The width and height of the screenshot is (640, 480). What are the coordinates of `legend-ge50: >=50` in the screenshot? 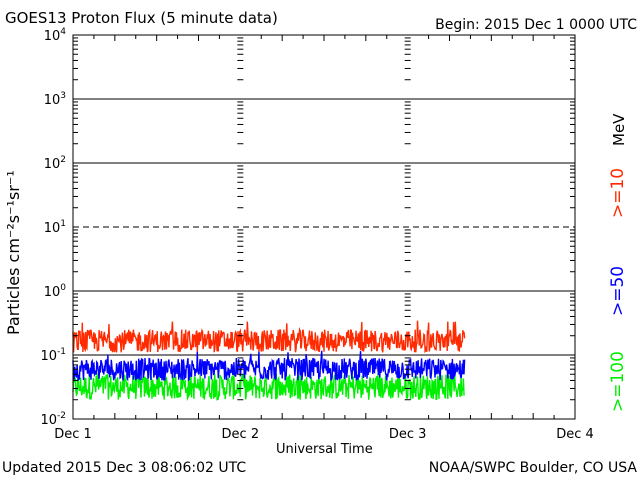 It's located at (618, 290).